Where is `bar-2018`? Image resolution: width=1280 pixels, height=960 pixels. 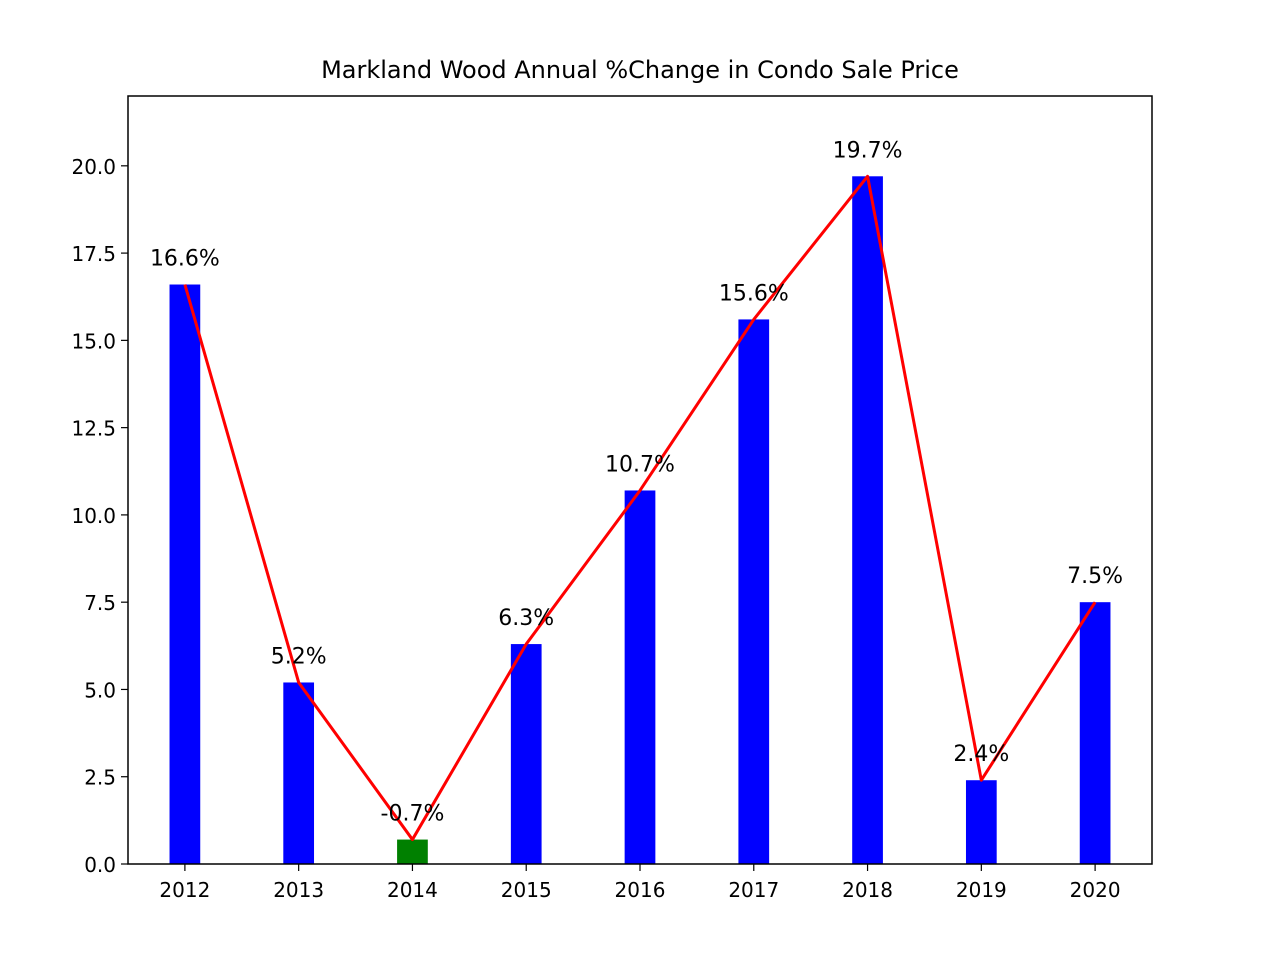 bar-2018 is located at coordinates (867, 520).